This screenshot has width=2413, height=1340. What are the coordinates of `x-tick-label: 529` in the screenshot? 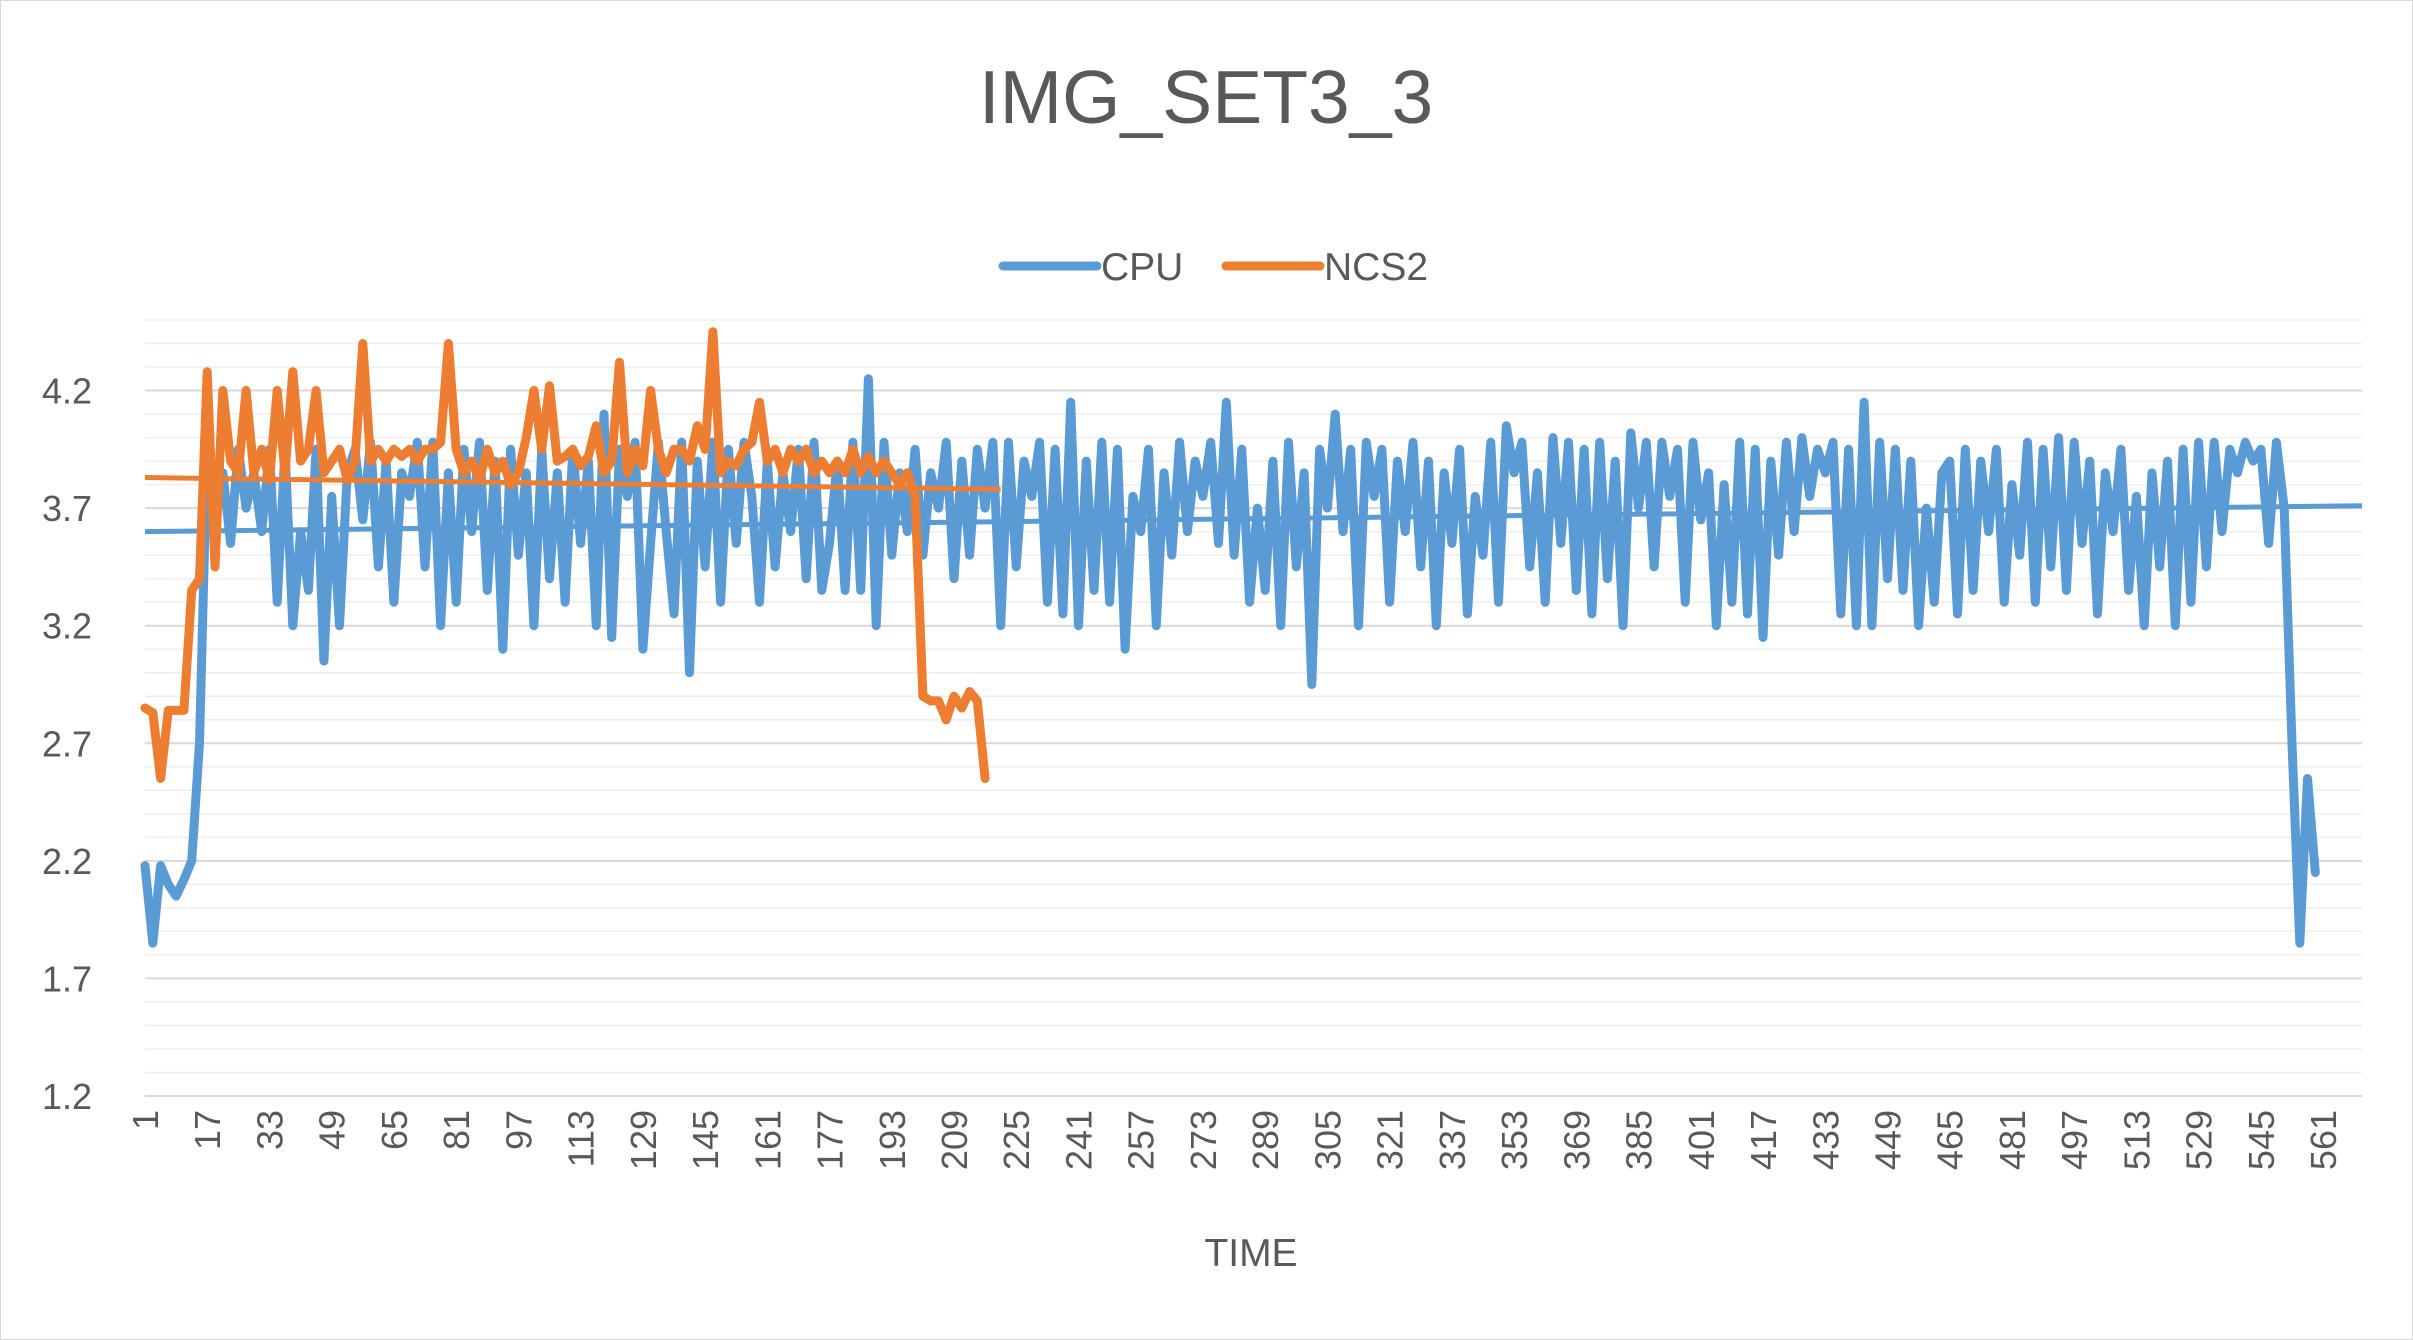 It's located at (2199, 1140).